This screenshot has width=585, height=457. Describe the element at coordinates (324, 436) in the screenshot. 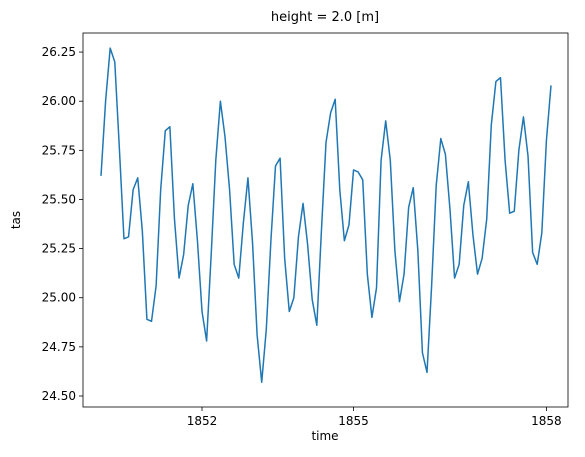

I see `x-axis-label: time` at that location.